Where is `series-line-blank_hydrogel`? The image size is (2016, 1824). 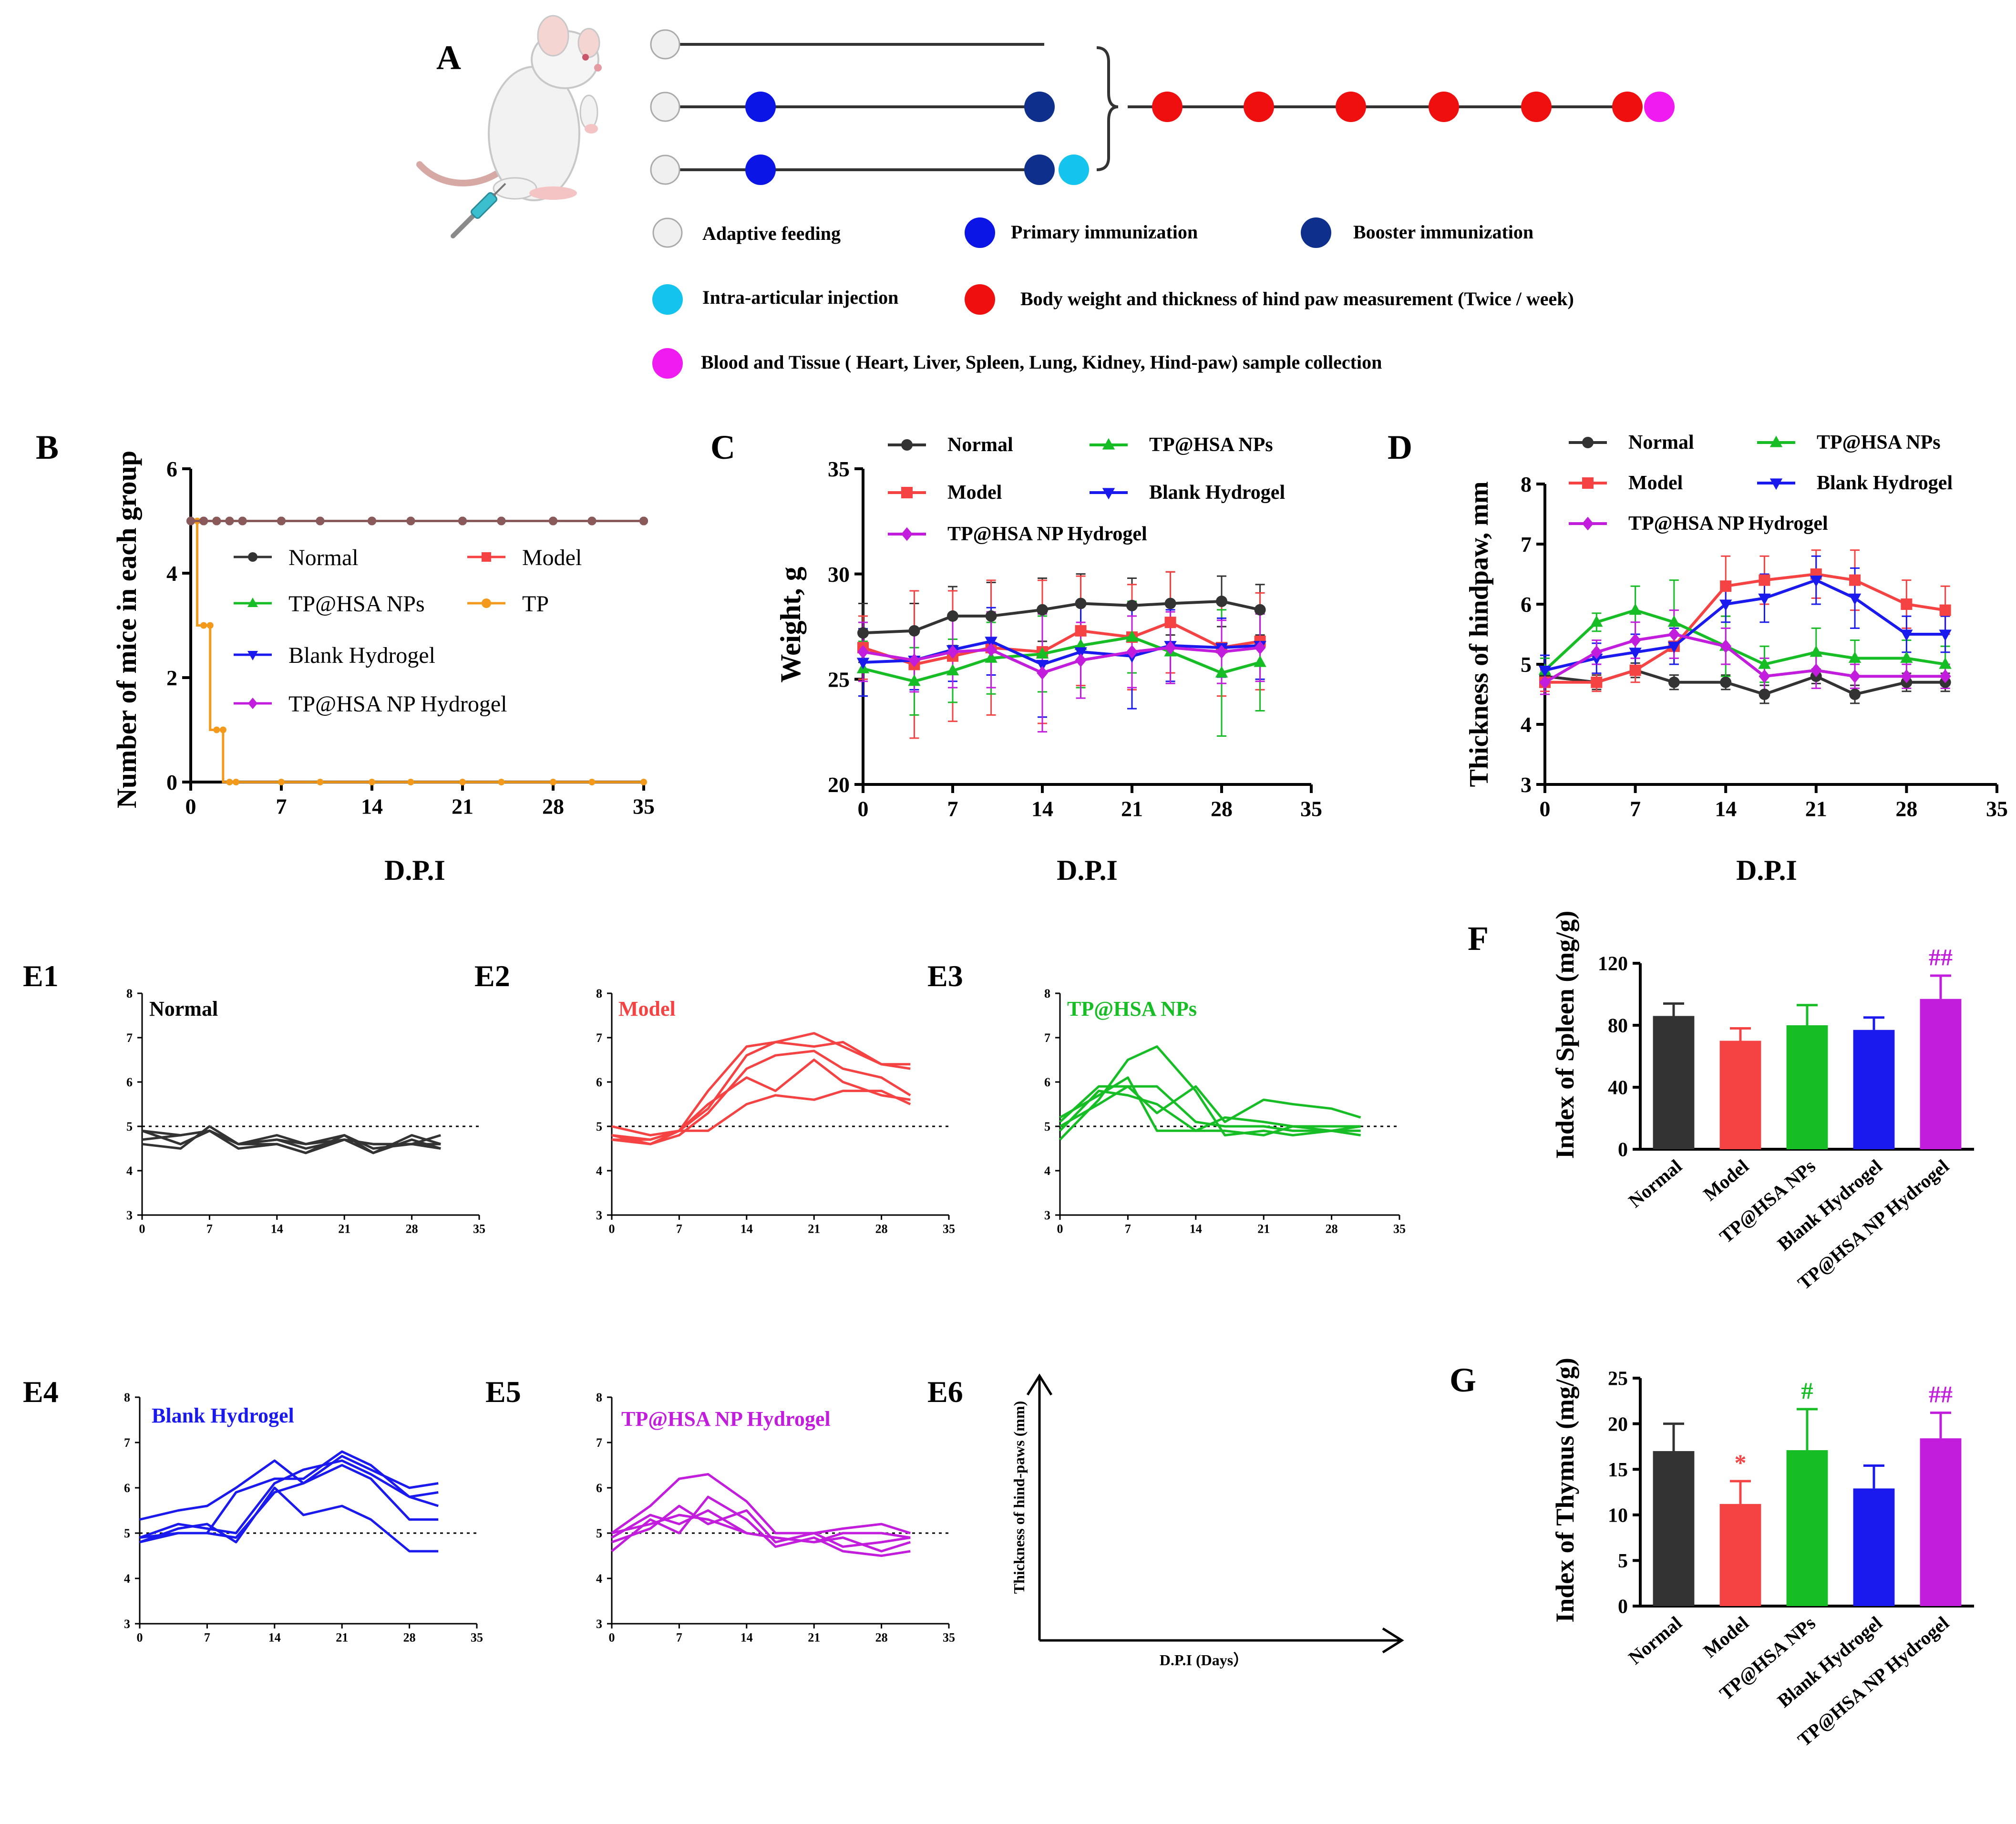 series-line-blank_hydrogel is located at coordinates (1061, 653).